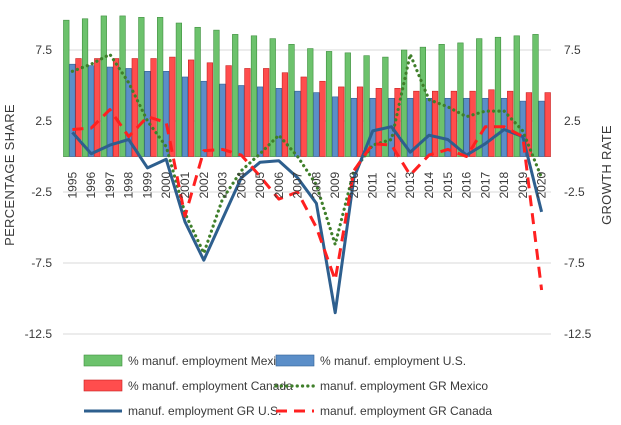 This screenshot has width=621, height=425. Describe the element at coordinates (153, 107) in the screenshot. I see `bar-canada-1999` at that location.